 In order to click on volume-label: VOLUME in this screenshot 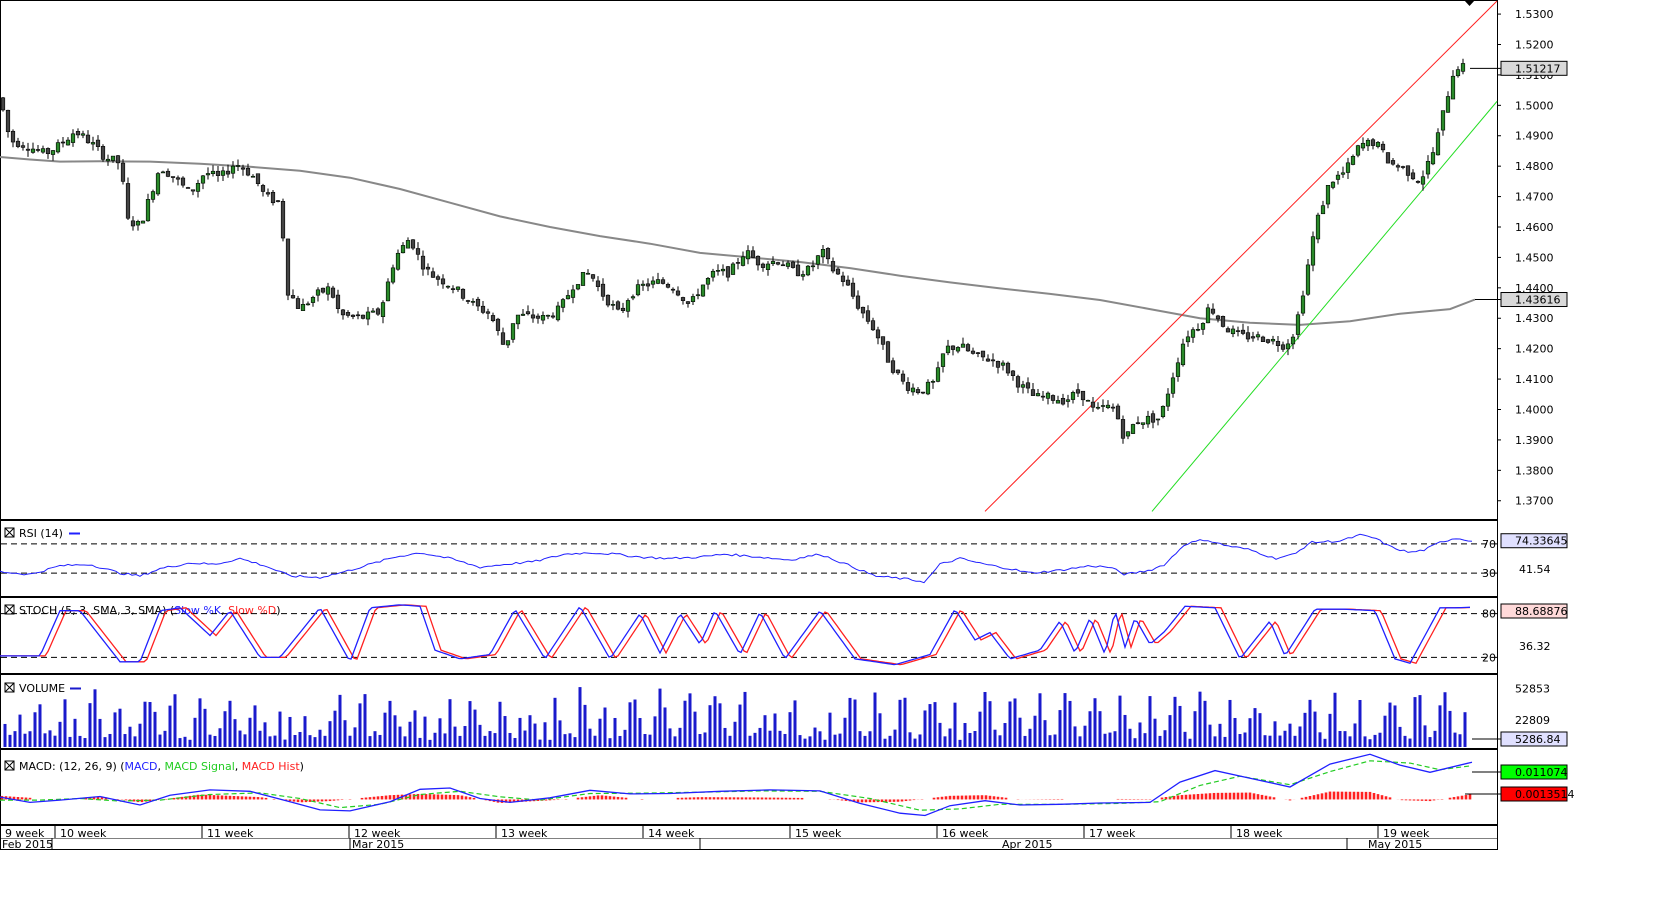, I will do `click(42, 688)`.